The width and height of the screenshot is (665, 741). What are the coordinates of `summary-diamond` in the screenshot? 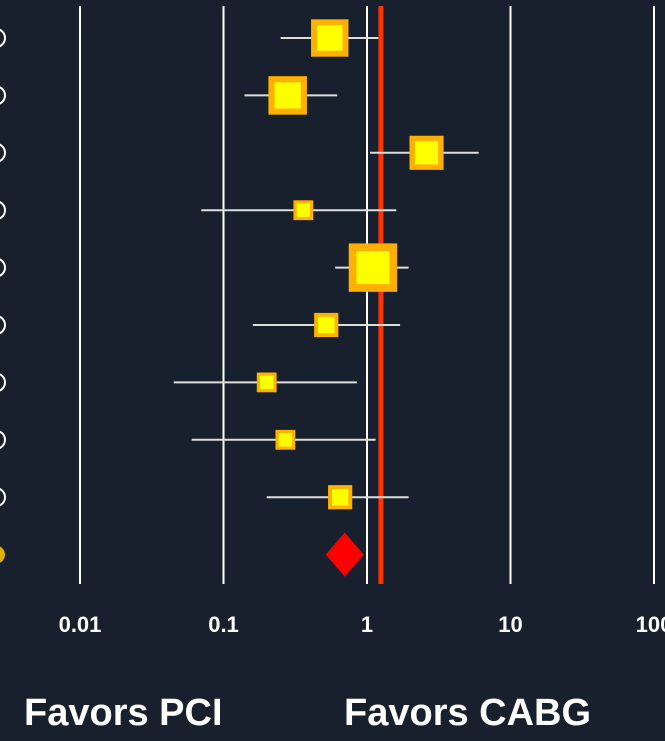 It's located at (344, 554).